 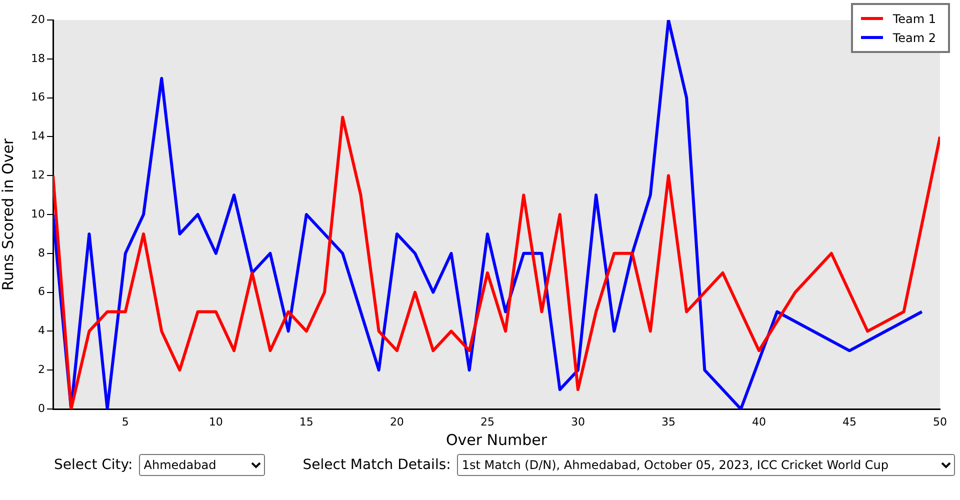 I want to click on x-tick-label: 40, so click(x=759, y=421).